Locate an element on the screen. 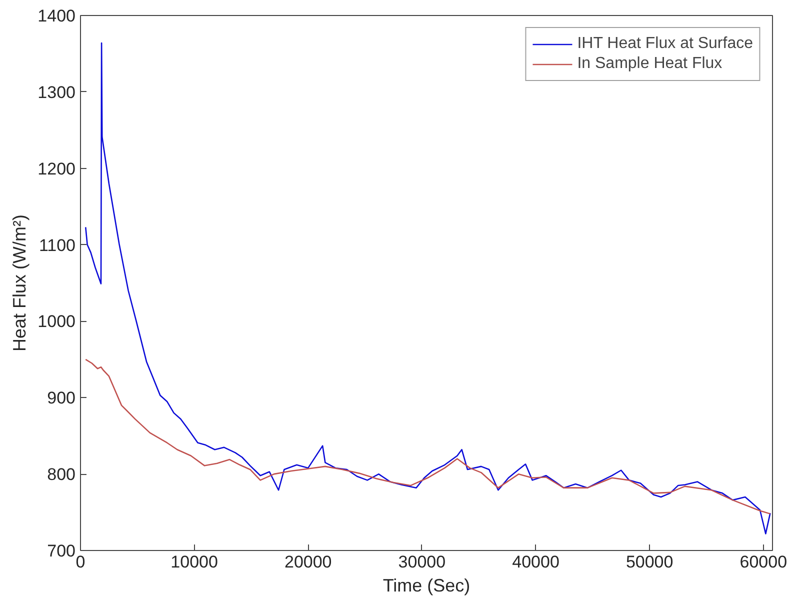 This screenshot has width=792, height=613. x-axis-title: Time (Sec) is located at coordinates (426, 586).